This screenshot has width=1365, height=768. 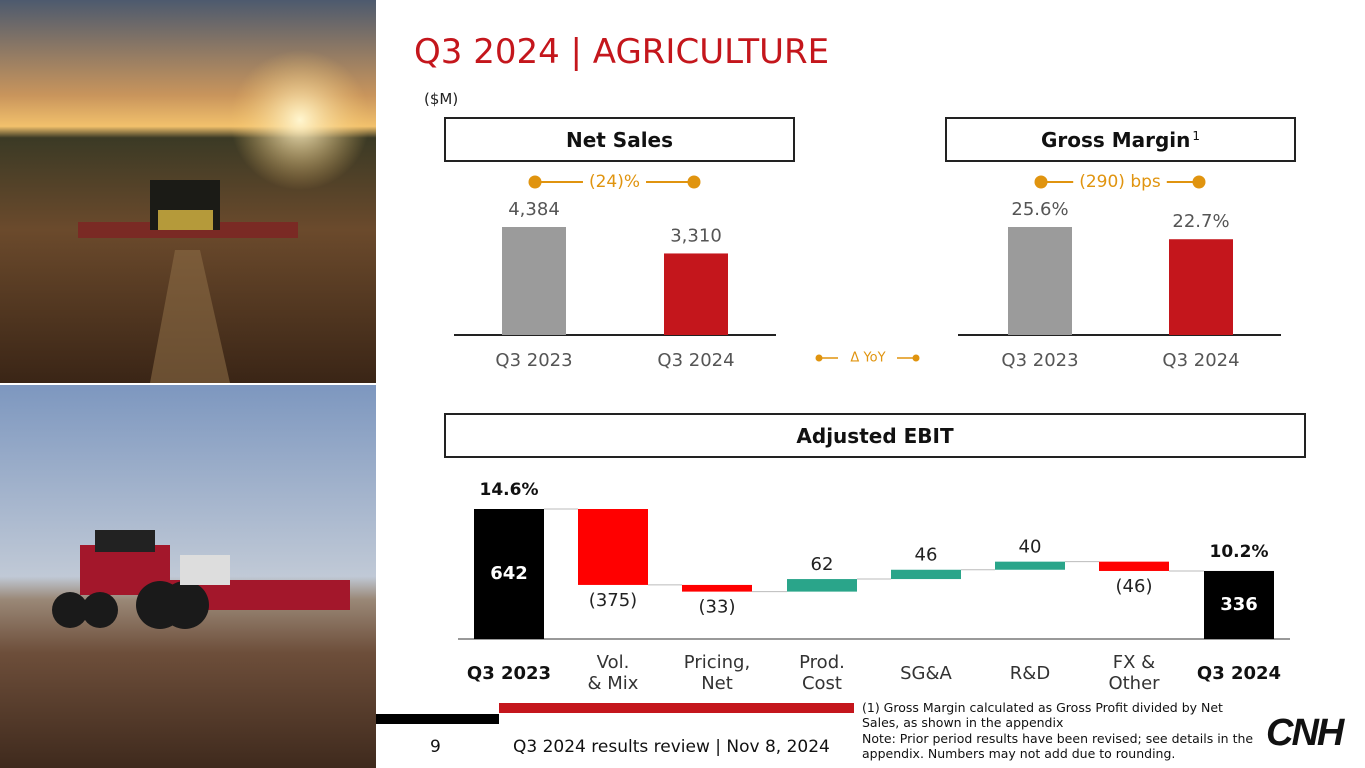 I want to click on chart-title: Net Sales, so click(x=619, y=139).